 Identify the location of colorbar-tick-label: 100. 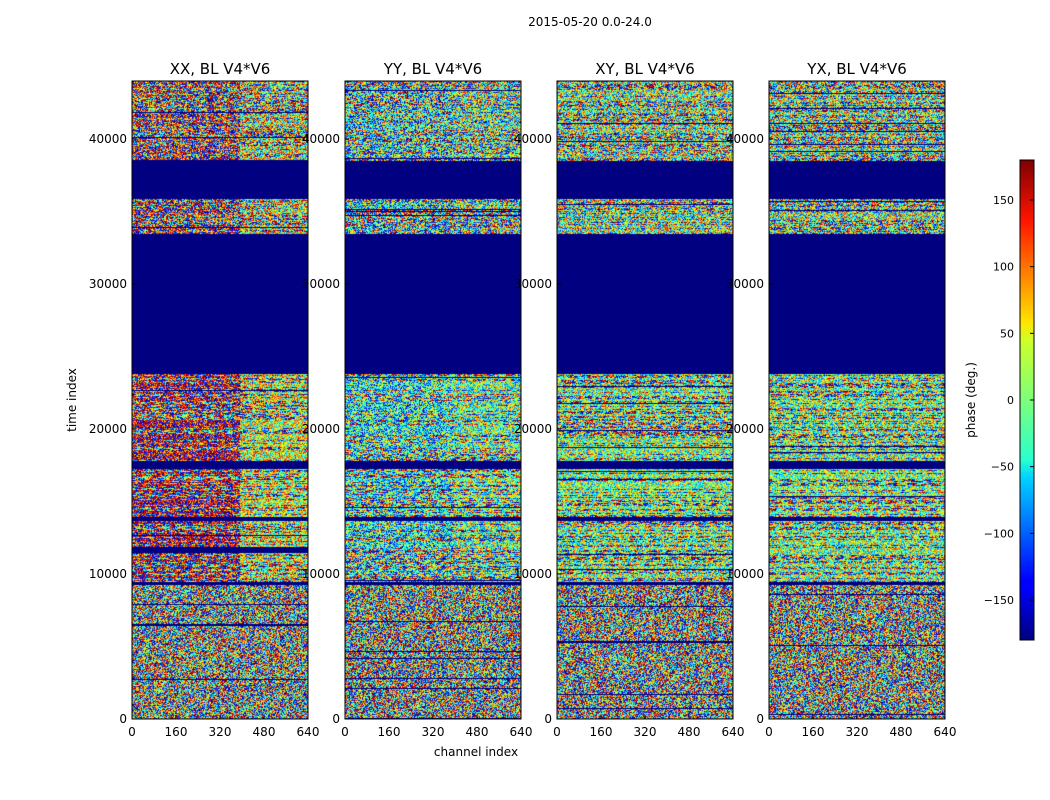
(1003, 267).